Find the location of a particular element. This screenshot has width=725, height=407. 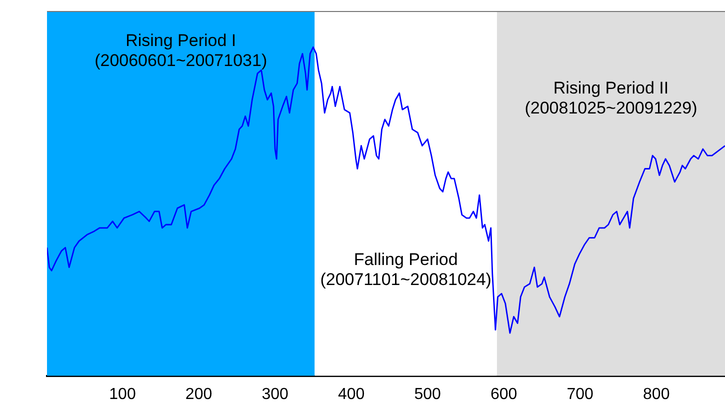

x-tick-label: 700 is located at coordinates (580, 394).